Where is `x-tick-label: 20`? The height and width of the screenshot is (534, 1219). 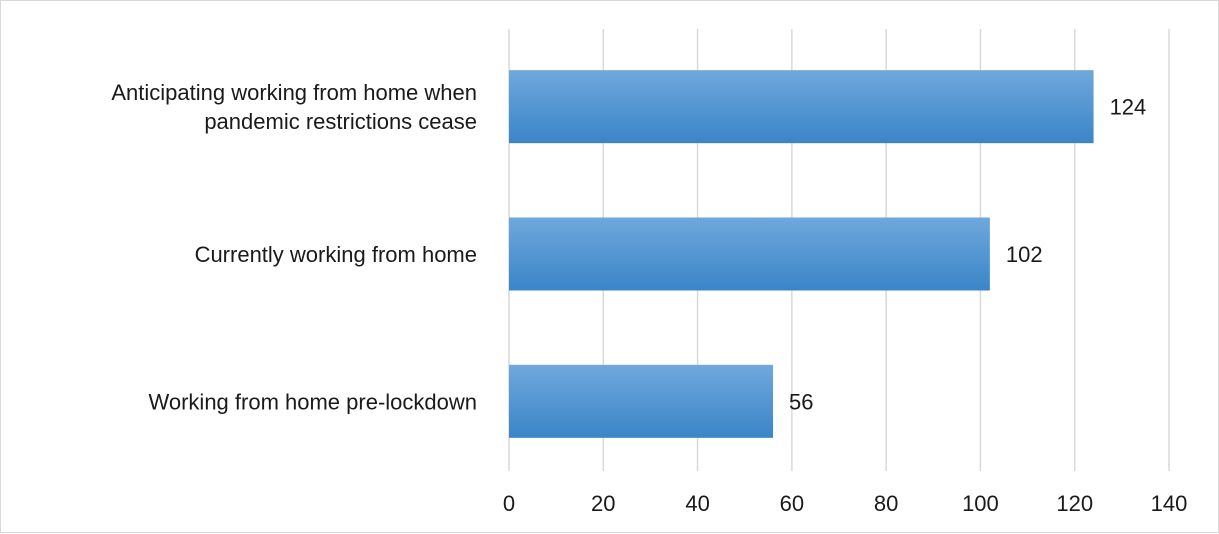
x-tick-label: 20 is located at coordinates (603, 503).